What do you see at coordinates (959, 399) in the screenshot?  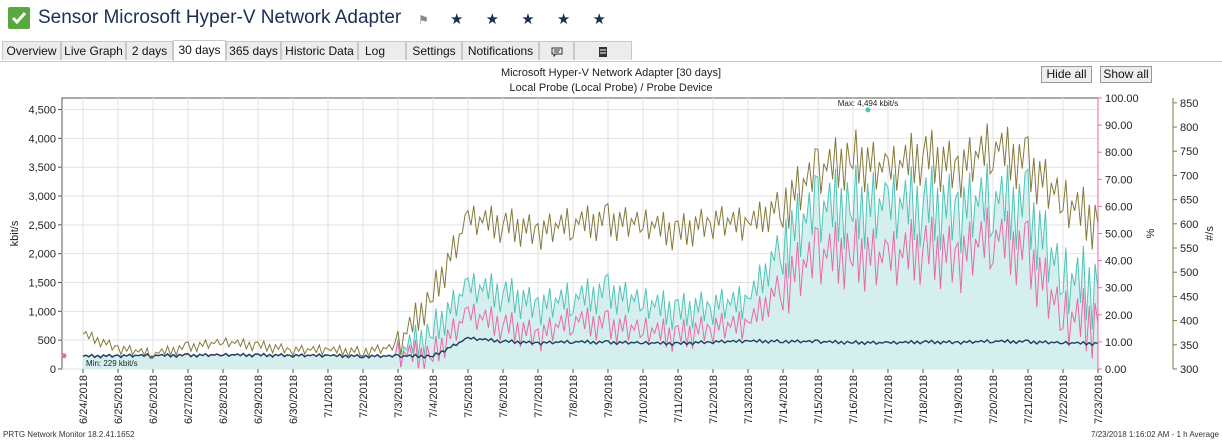 I see `x-tick-label: 7/19/2018` at bounding box center [959, 399].